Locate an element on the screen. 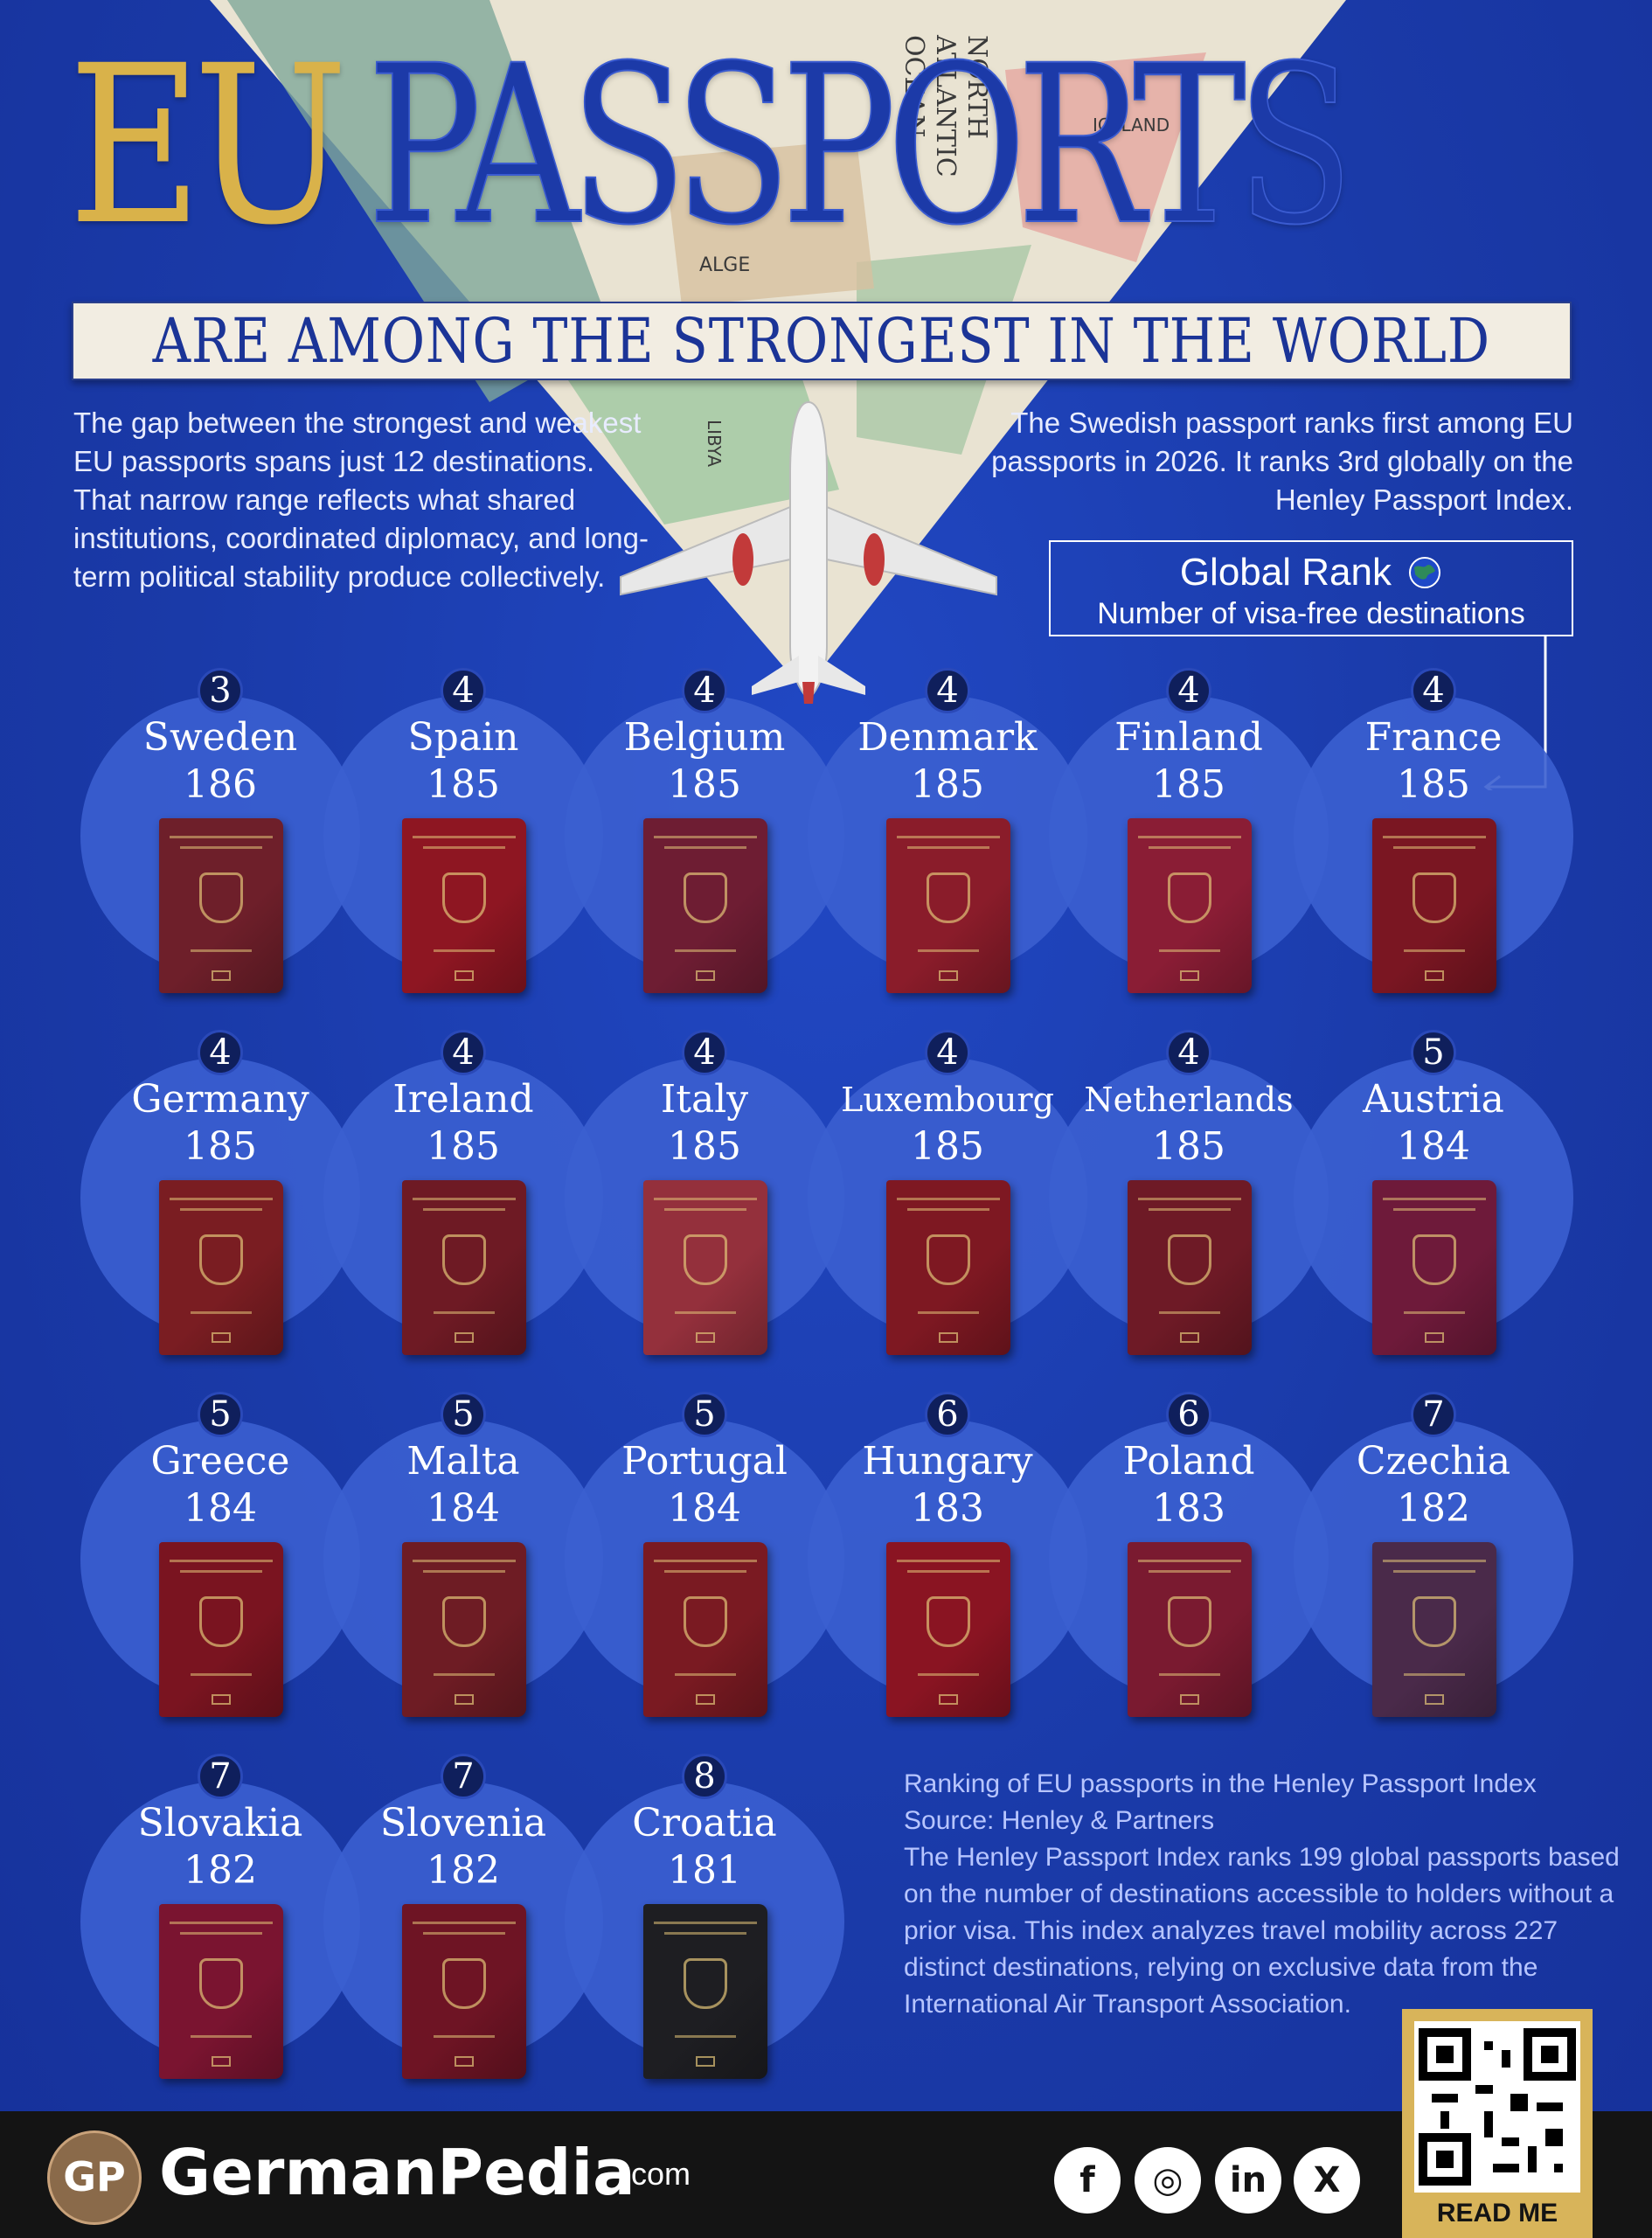  x-icon: X is located at coordinates (1327, 2180).